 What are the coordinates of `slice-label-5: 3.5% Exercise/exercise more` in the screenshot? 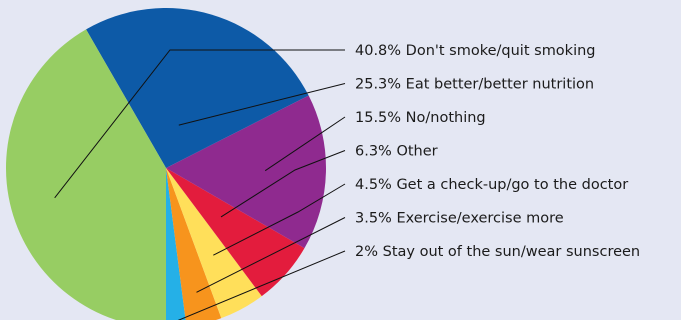 It's located at (459, 219).